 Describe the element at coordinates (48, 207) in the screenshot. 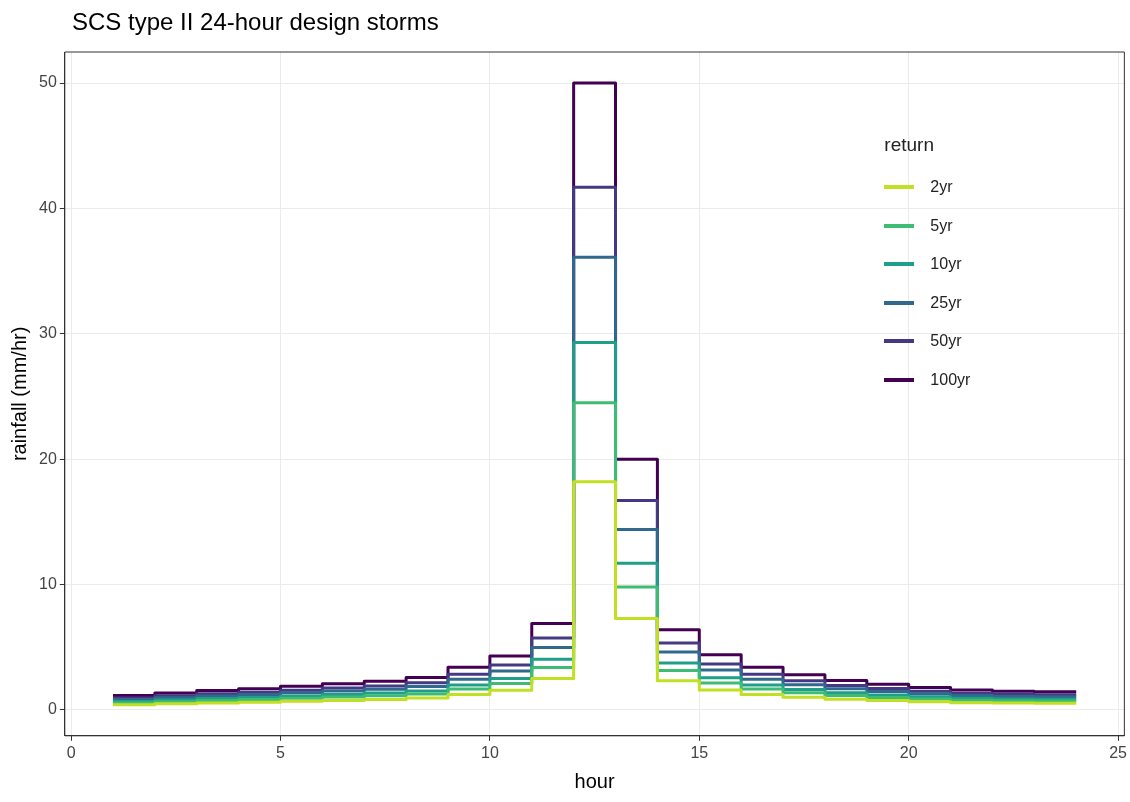

I see `y-tick-label: 40` at that location.